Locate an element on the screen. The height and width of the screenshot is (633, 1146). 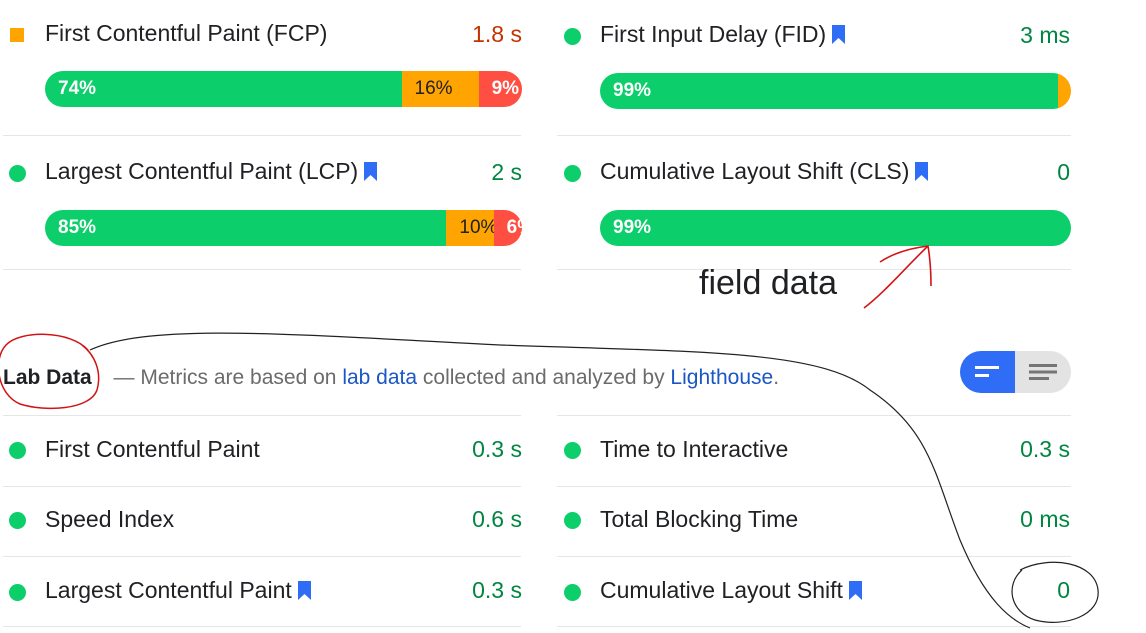
lab-value-fcp: 0.3 s is located at coordinates (497, 449).